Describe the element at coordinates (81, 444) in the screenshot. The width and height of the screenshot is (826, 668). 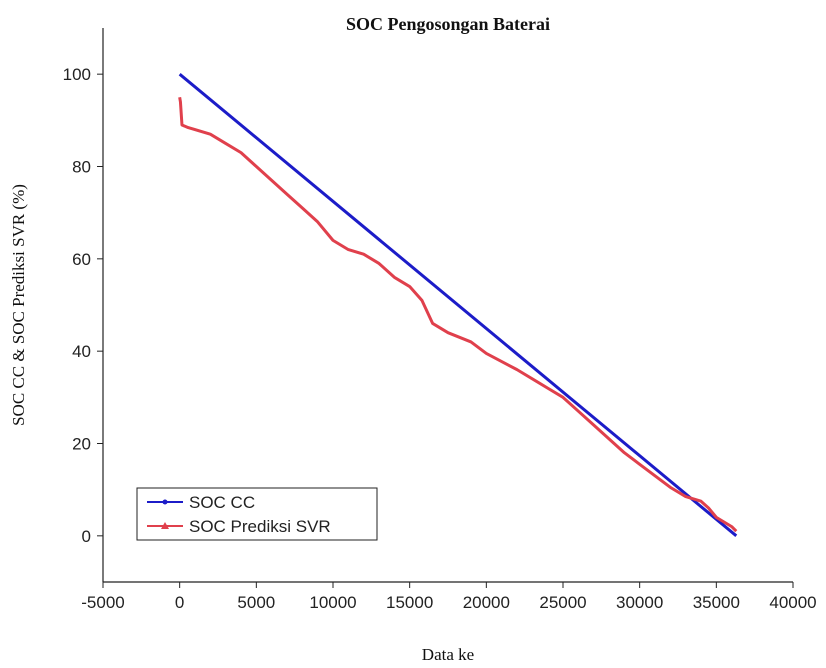
I see `y-tick-label: 20` at that location.